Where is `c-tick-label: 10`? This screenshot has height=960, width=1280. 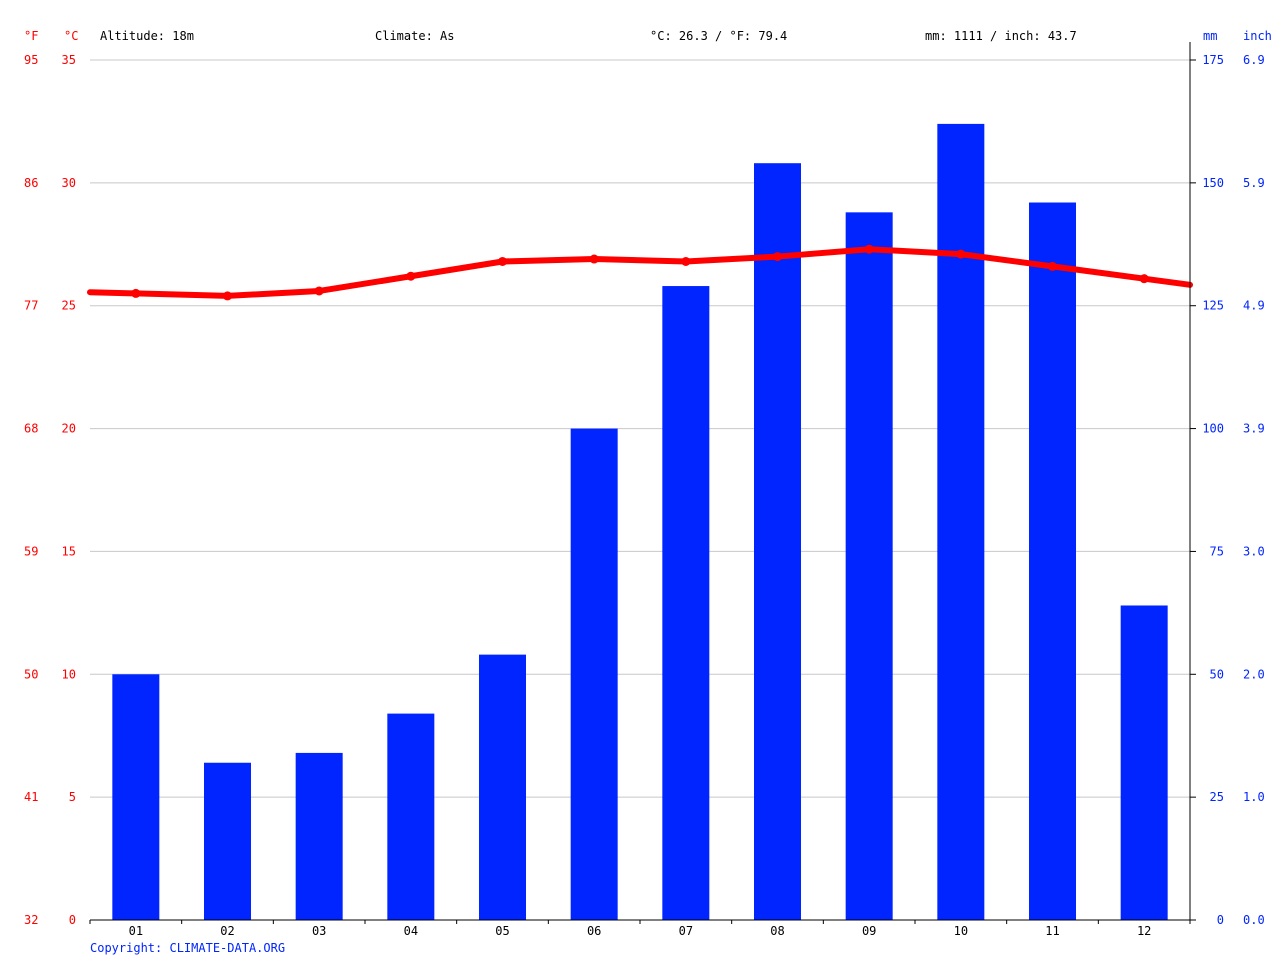 c-tick-label: 10 is located at coordinates (69, 674).